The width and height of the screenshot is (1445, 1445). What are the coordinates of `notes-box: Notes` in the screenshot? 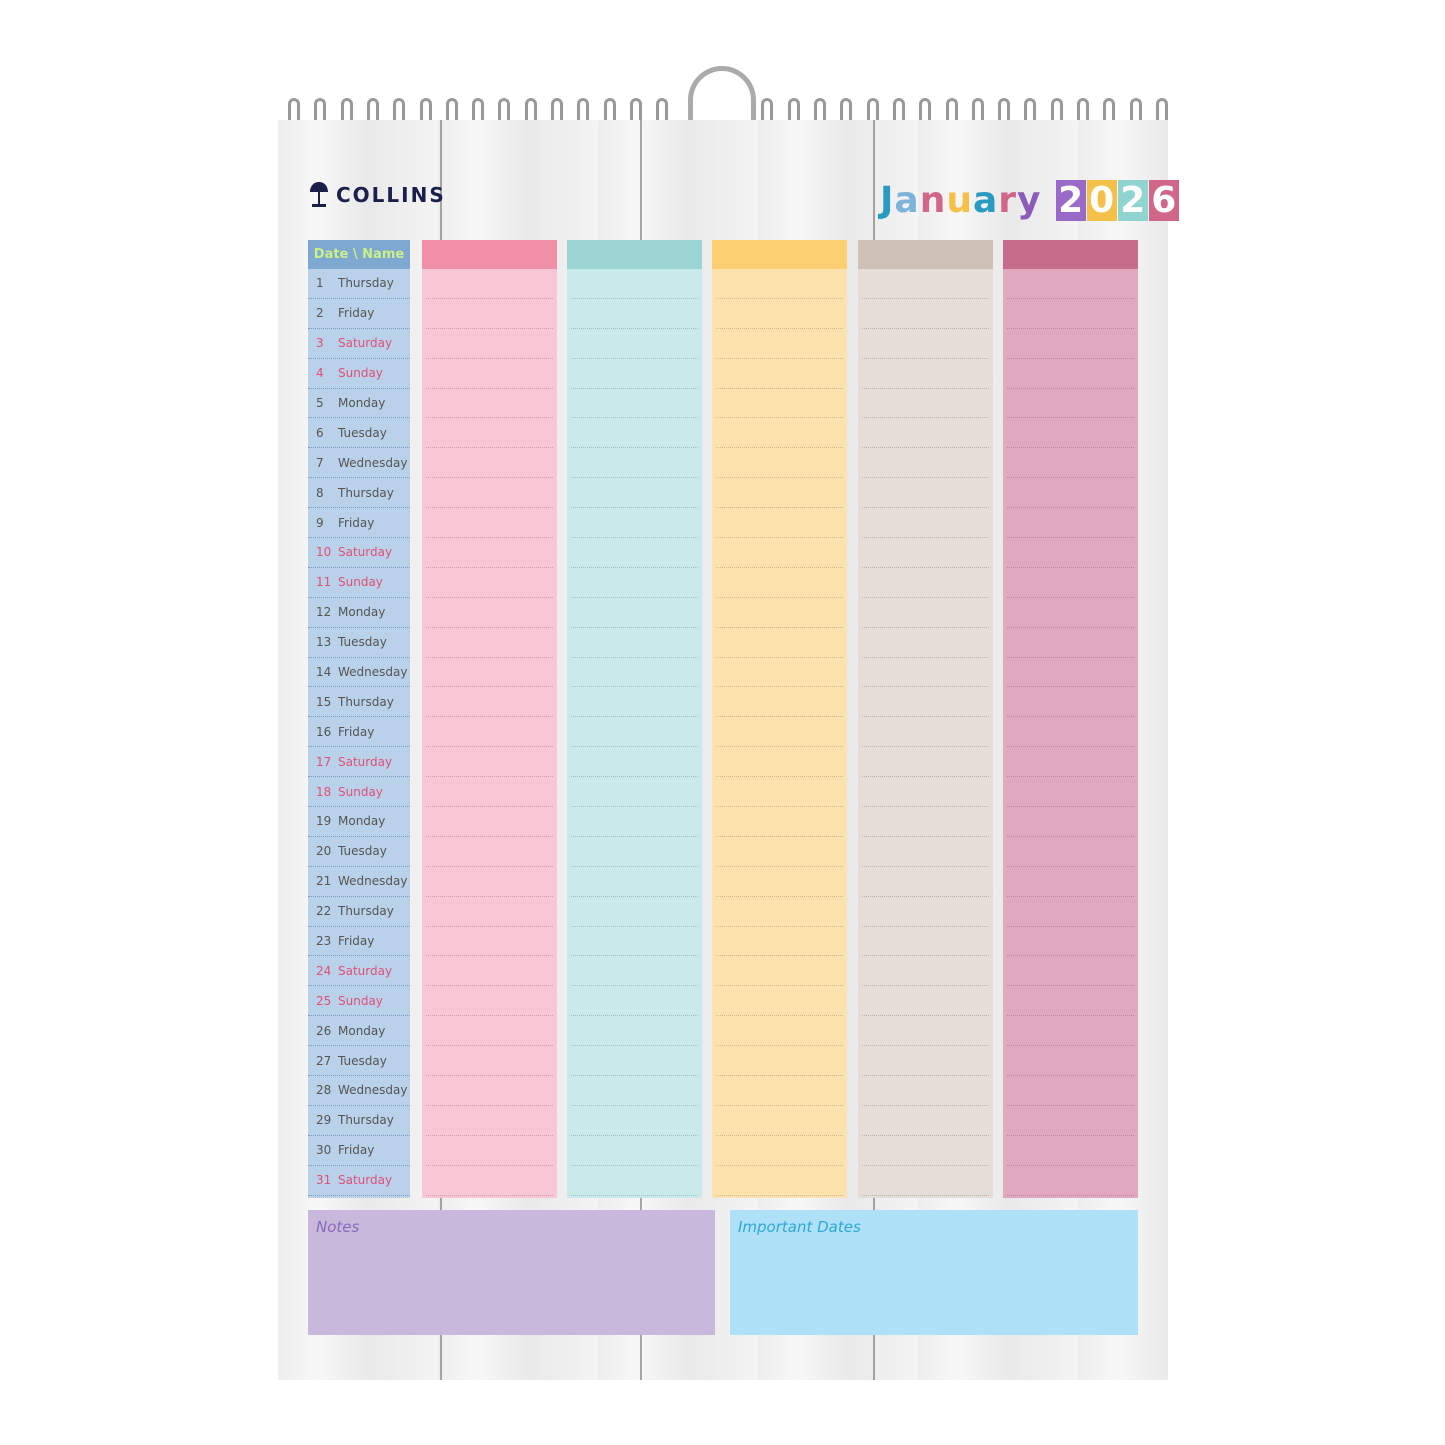 It's located at (511, 1272).